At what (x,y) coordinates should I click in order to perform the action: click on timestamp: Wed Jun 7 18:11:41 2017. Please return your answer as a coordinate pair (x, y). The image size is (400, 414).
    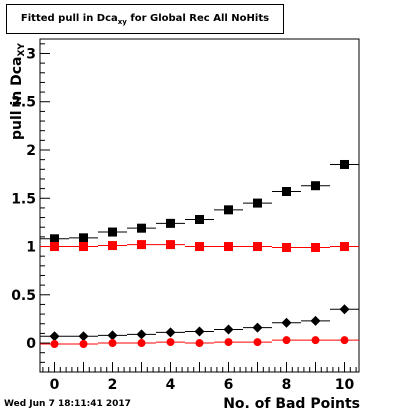
    Looking at the image, I should click on (67, 404).